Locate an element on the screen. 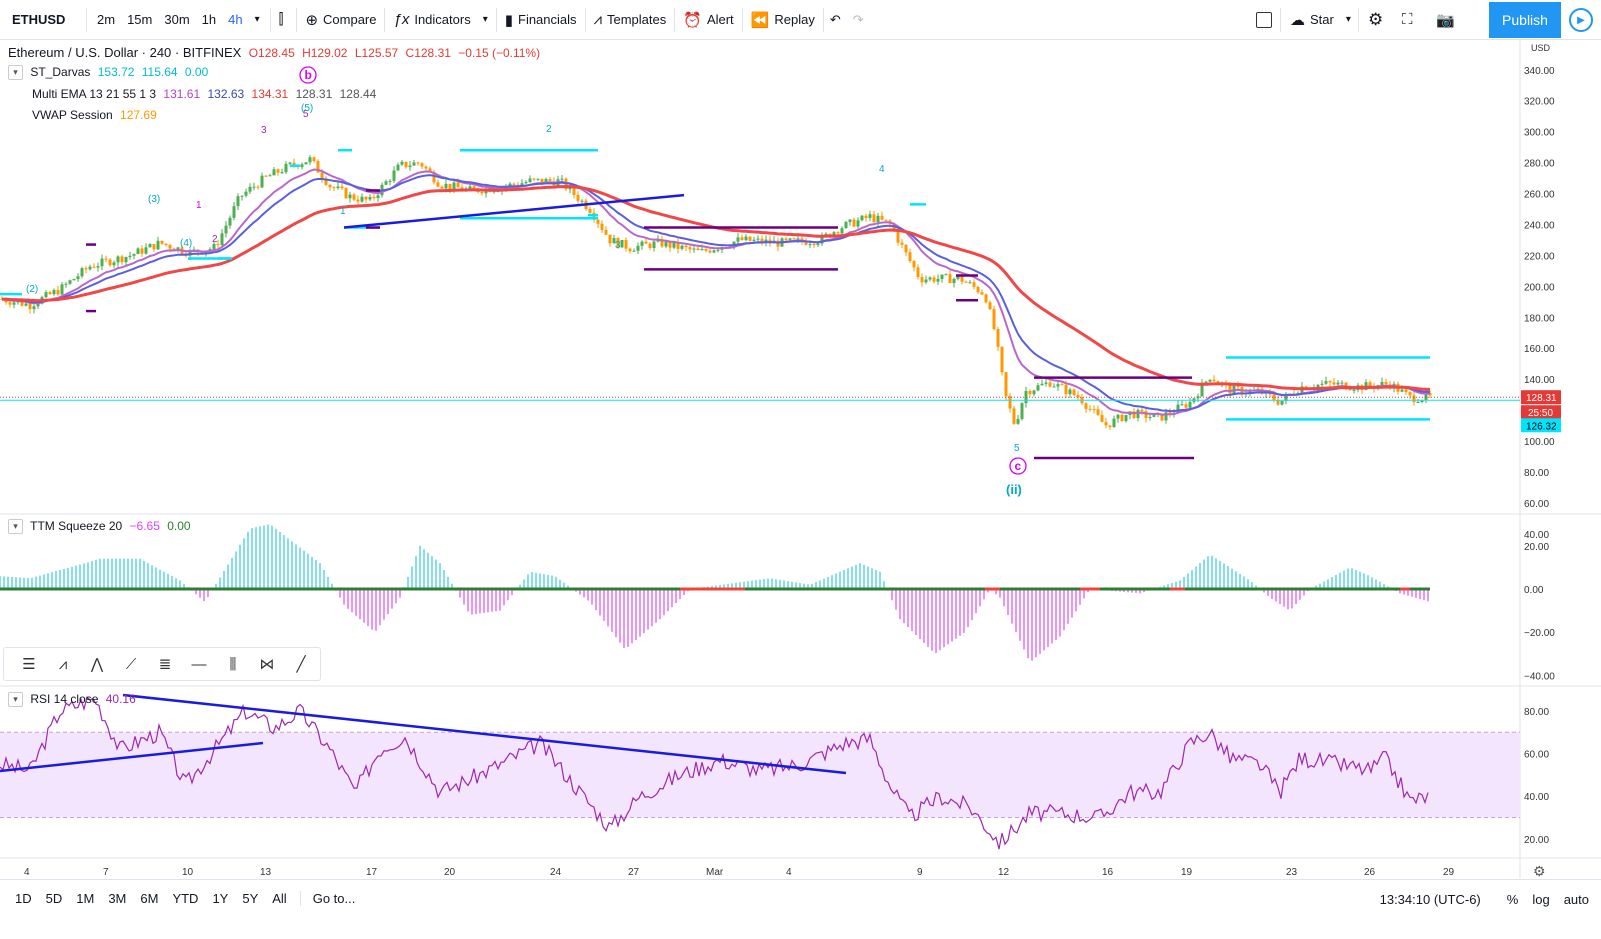 This screenshot has height=939, width=1601. symbol-search: ETHUSD is located at coordinates (39, 19).